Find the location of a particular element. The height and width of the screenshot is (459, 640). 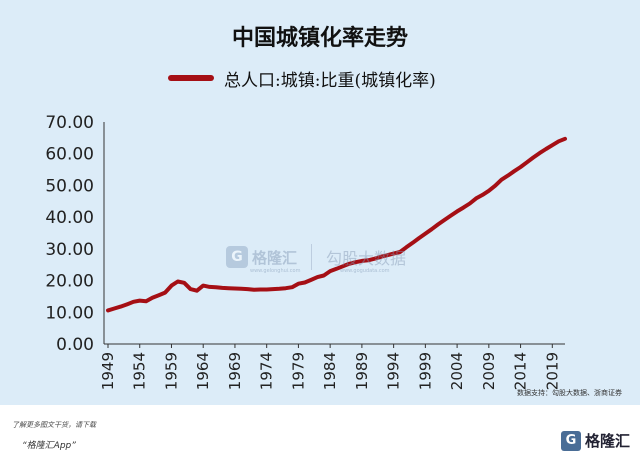

footer-logo: G 格隆汇 is located at coordinates (595, 440).